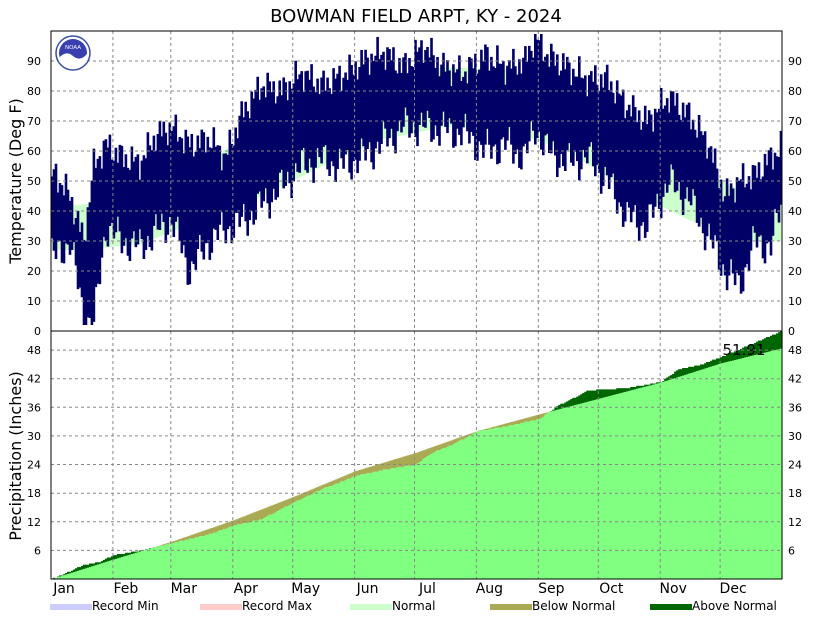 Image resolution: width=832 pixels, height=620 pixels. I want to click on temp-tick-left: 60, so click(34, 151).